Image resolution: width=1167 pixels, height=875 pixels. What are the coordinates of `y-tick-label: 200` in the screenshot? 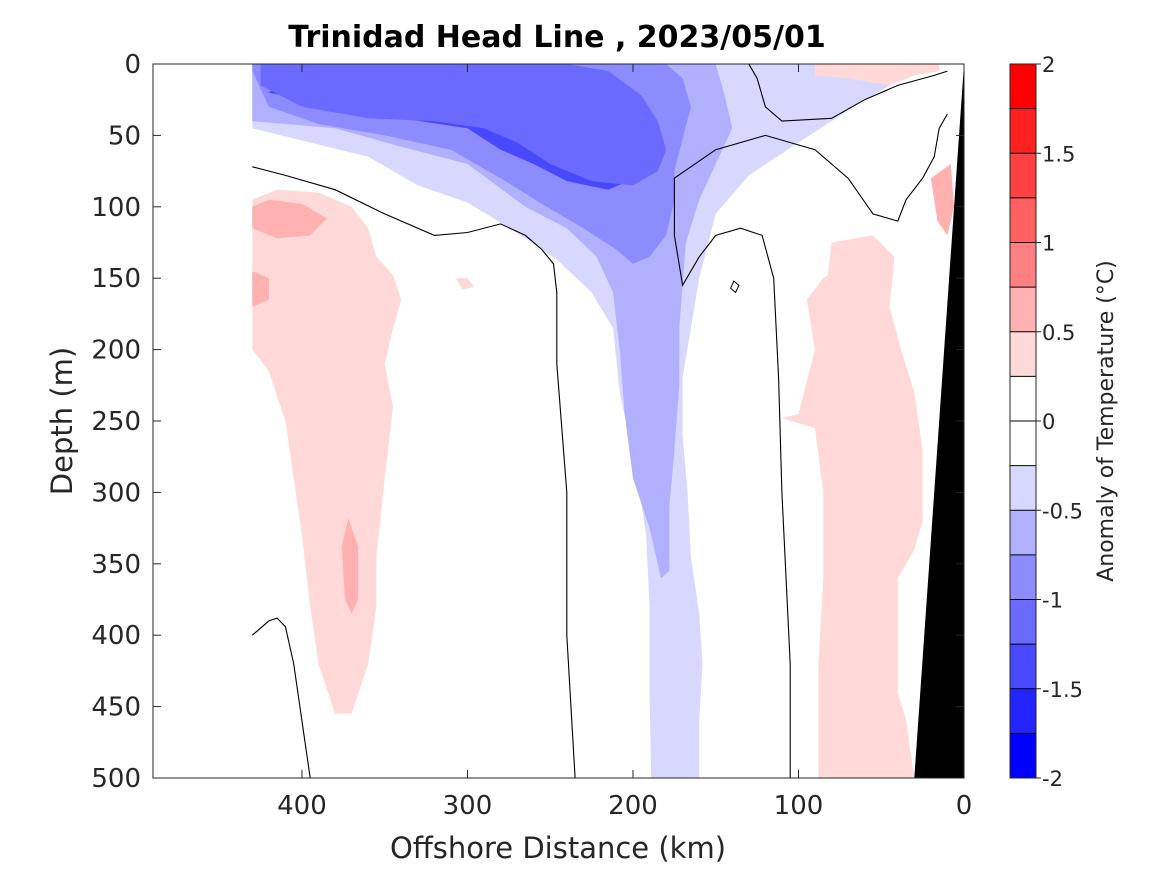 It's located at (116, 351).